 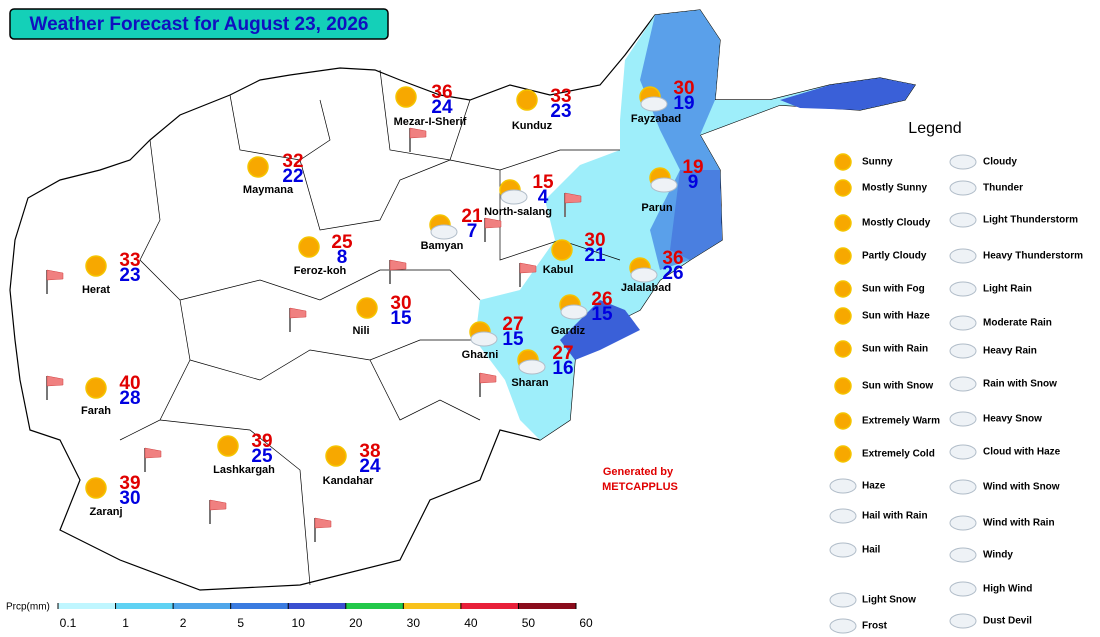 I want to click on max-temp: 33, so click(x=129, y=260).